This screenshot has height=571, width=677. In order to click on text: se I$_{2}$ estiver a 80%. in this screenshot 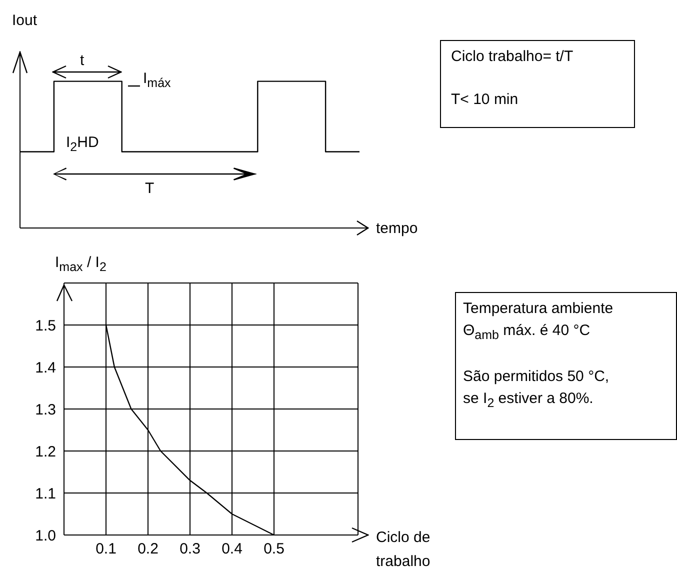, I will do `click(528, 400)`.